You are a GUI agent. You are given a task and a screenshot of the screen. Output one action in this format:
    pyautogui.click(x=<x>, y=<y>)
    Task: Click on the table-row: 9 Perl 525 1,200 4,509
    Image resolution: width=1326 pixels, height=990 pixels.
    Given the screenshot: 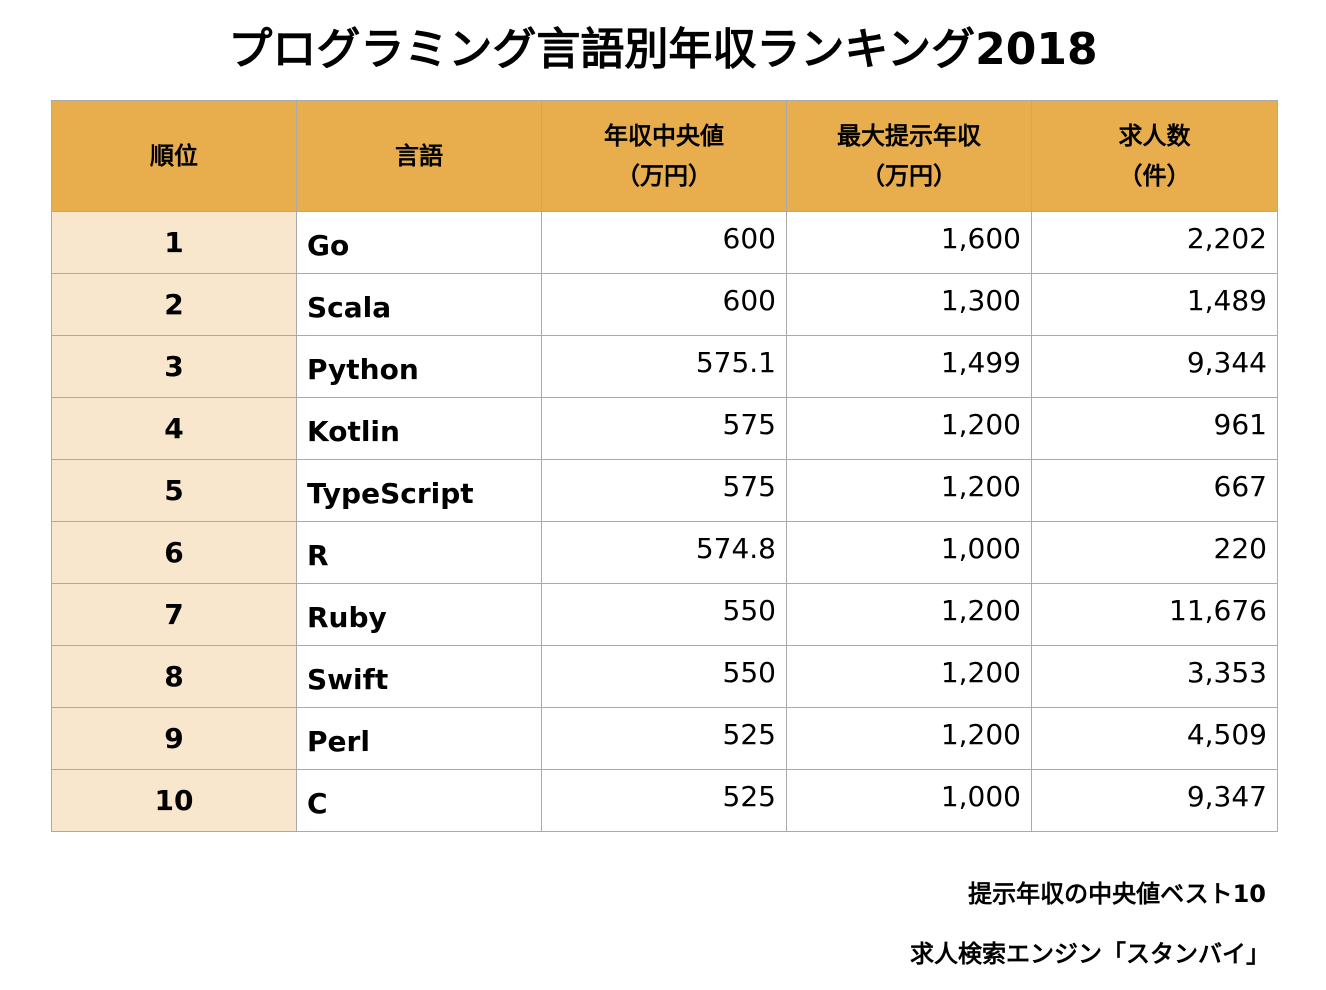 What is the action you would take?
    pyautogui.click(x=664, y=738)
    